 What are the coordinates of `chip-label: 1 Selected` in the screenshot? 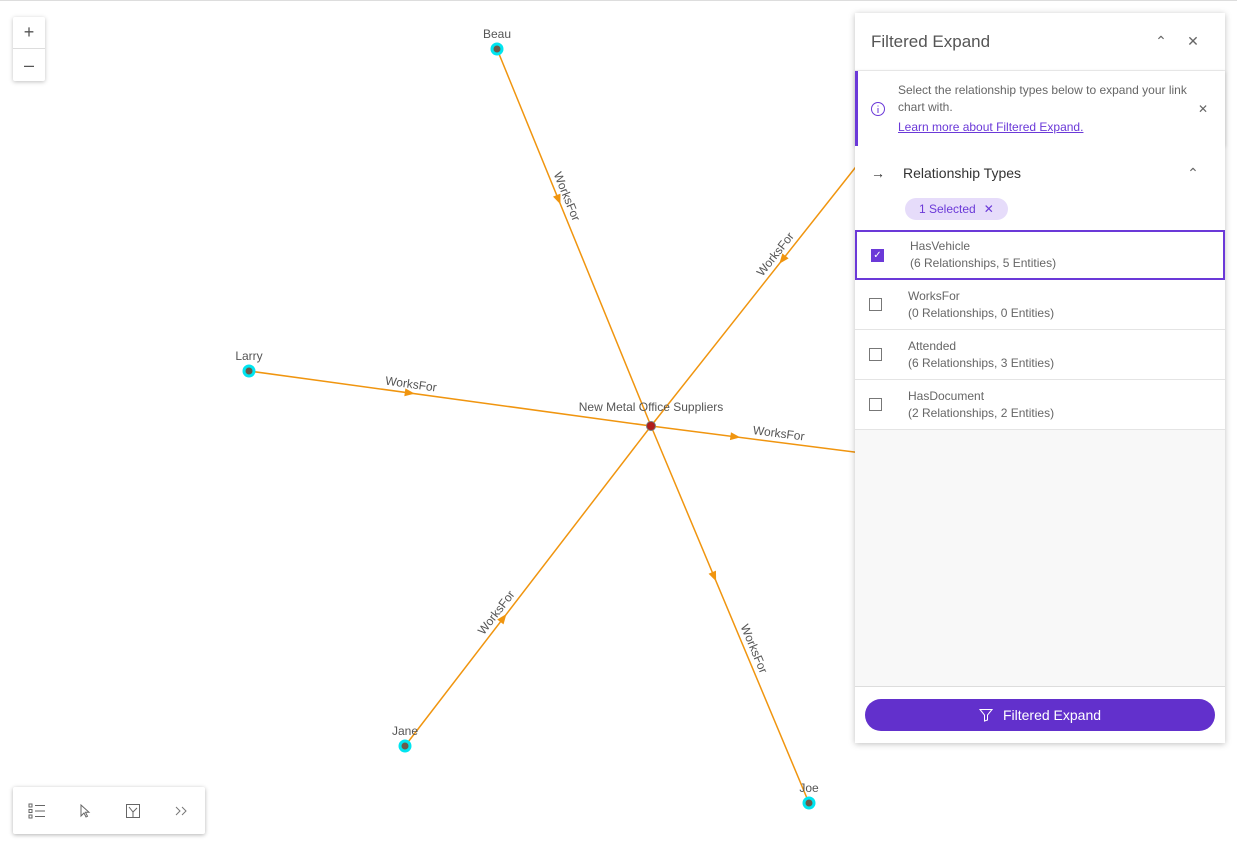 It's located at (947, 209).